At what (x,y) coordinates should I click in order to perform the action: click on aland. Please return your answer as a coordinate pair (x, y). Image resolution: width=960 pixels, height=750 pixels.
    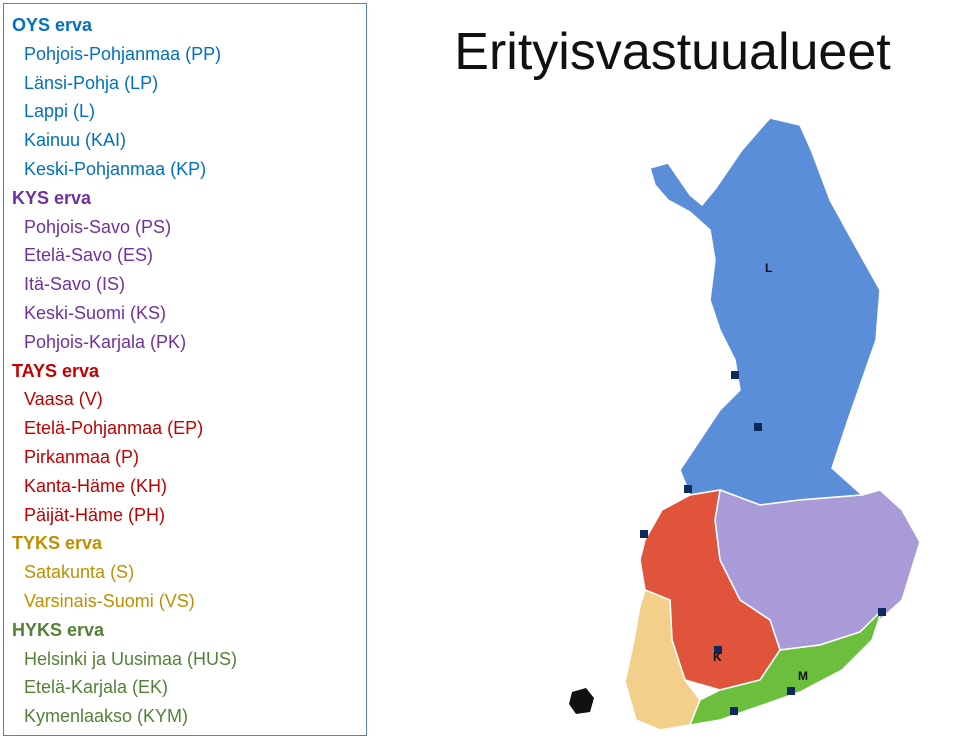
    Looking at the image, I should click on (581, 701).